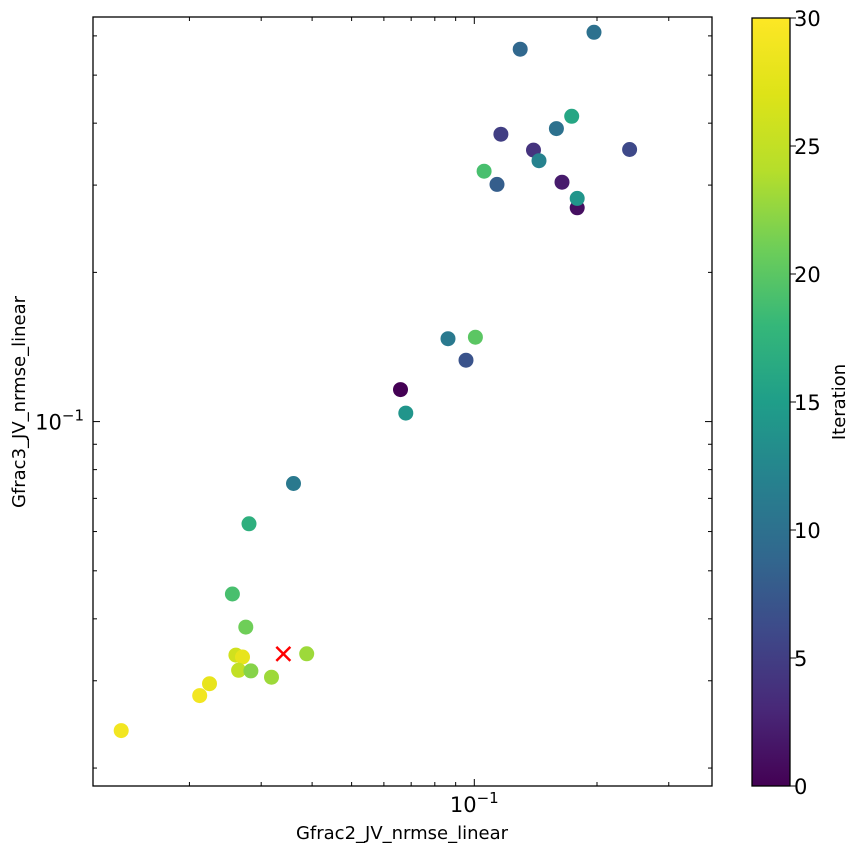 The width and height of the screenshot is (857, 853). What do you see at coordinates (463, 805) in the screenshot?
I see `x-tick-base: 10` at bounding box center [463, 805].